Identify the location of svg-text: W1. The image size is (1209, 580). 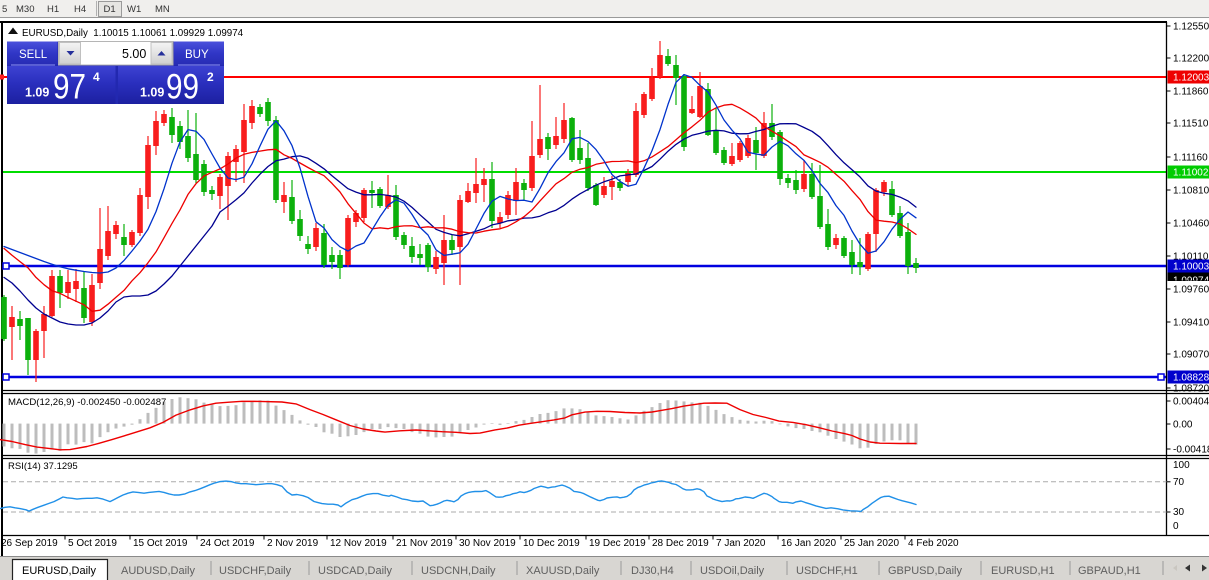
(134, 9).